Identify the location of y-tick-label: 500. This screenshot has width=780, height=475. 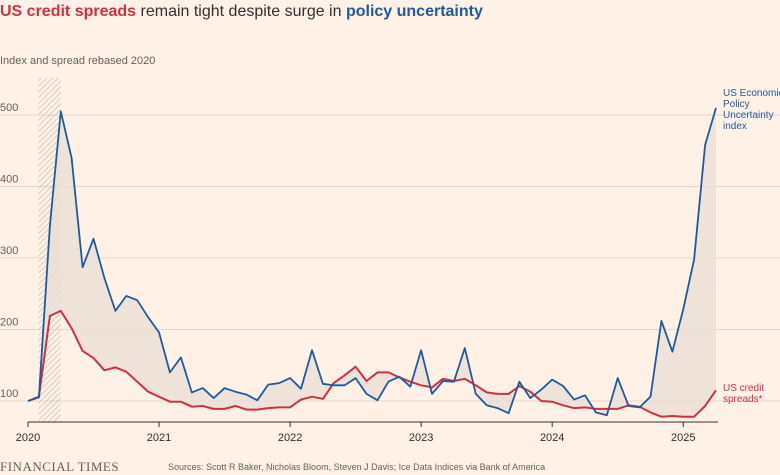
(9, 108).